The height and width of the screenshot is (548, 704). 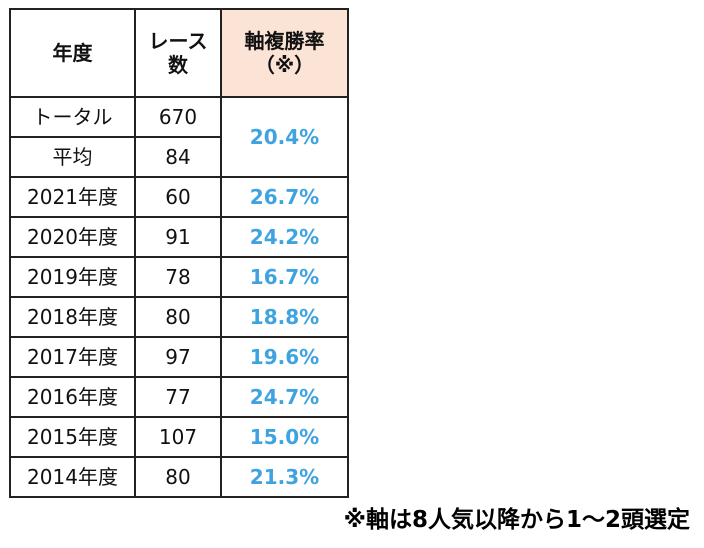 I want to click on total-row: トータル 670 20.4%, so click(x=179, y=137).